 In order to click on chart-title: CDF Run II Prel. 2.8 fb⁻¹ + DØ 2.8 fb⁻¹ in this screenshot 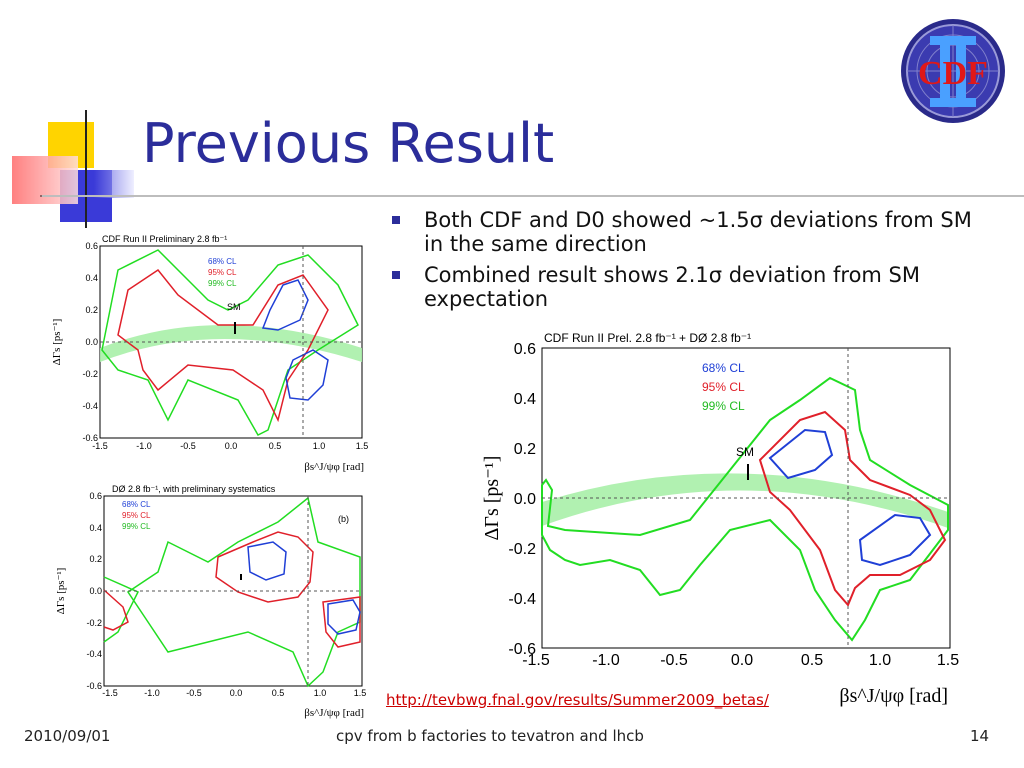, I will do `click(647, 338)`.